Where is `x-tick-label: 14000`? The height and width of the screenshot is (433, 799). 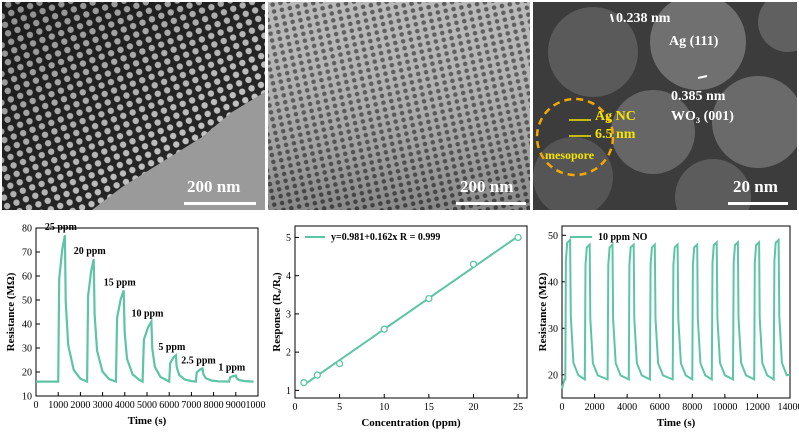 x-tick-label: 14000 is located at coordinates (788, 407).